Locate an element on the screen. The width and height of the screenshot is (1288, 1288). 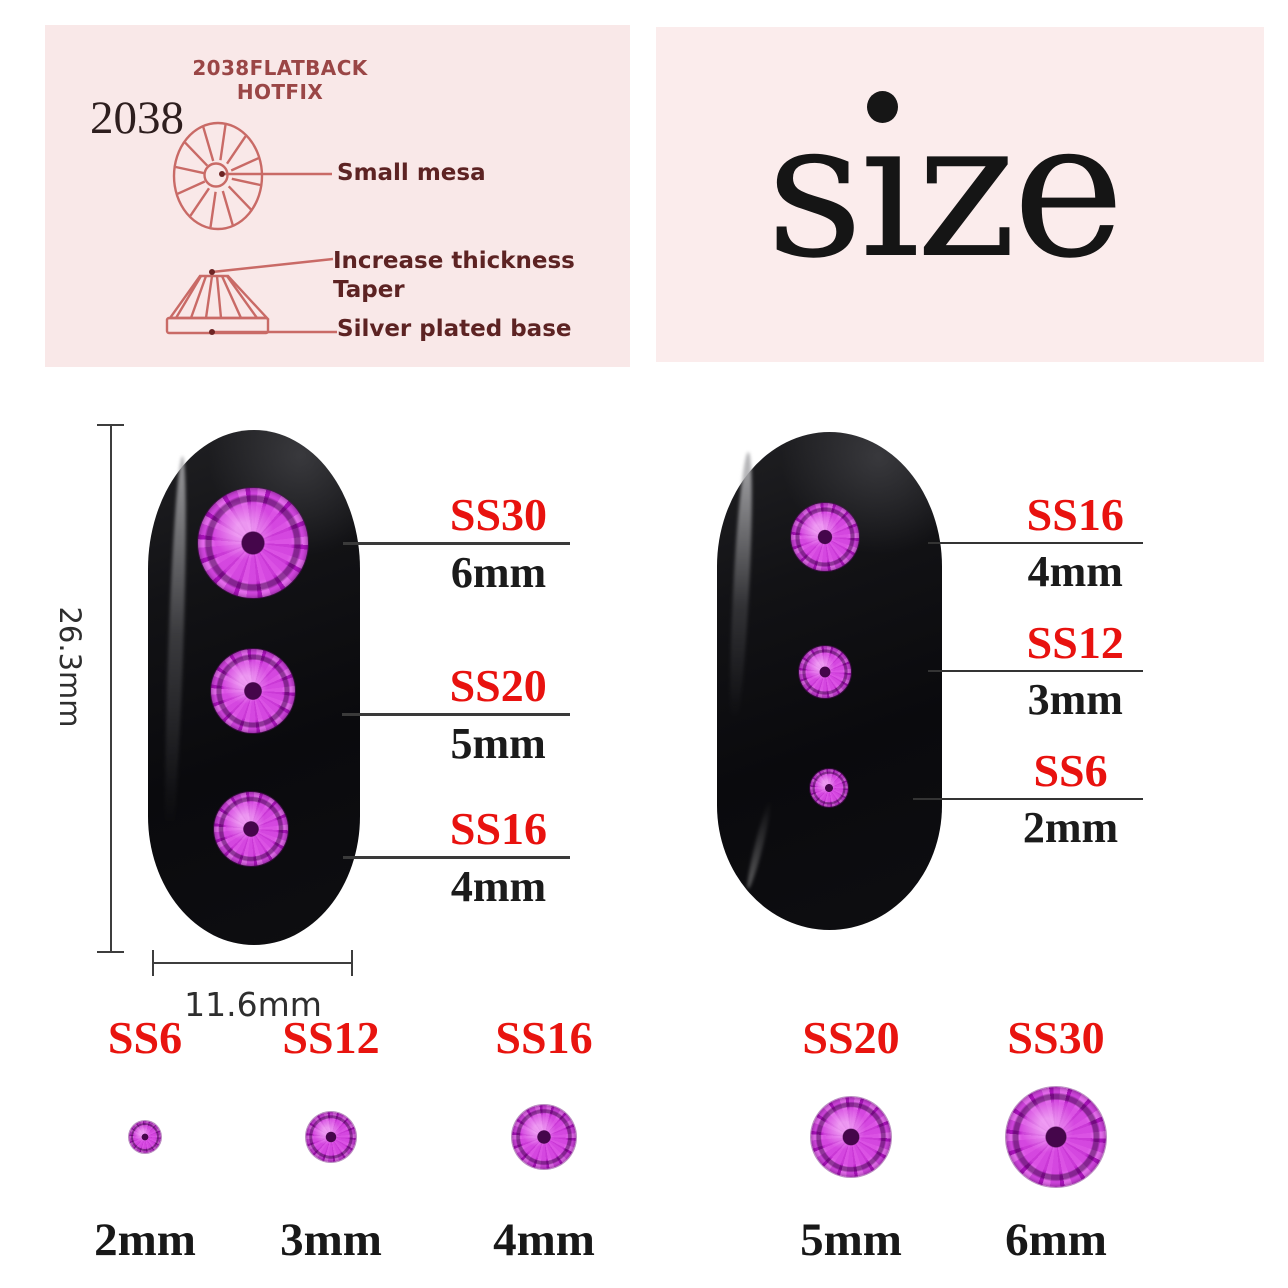
width-dimension-line is located at coordinates (253, 963).